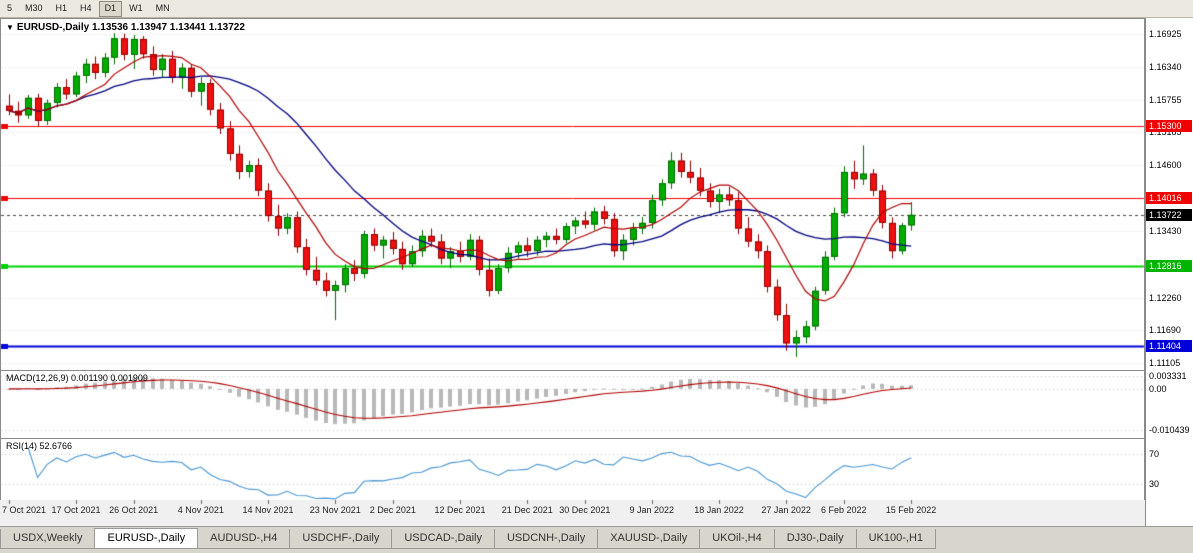 The image size is (1193, 553). I want to click on tab-usdx-weekly: USDX,Weekly, so click(48, 539).